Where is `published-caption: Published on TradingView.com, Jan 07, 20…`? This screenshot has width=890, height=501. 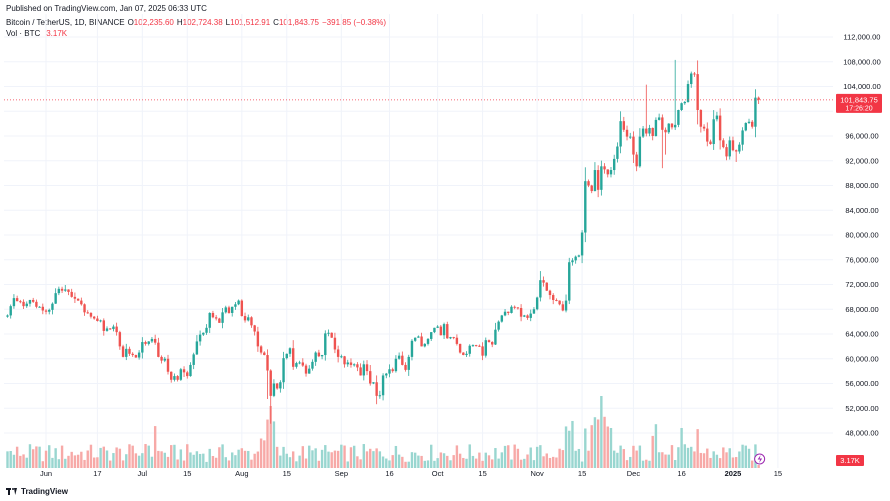
published-caption: Published on TradingView.com, Jan 07, 20… is located at coordinates (106, 8).